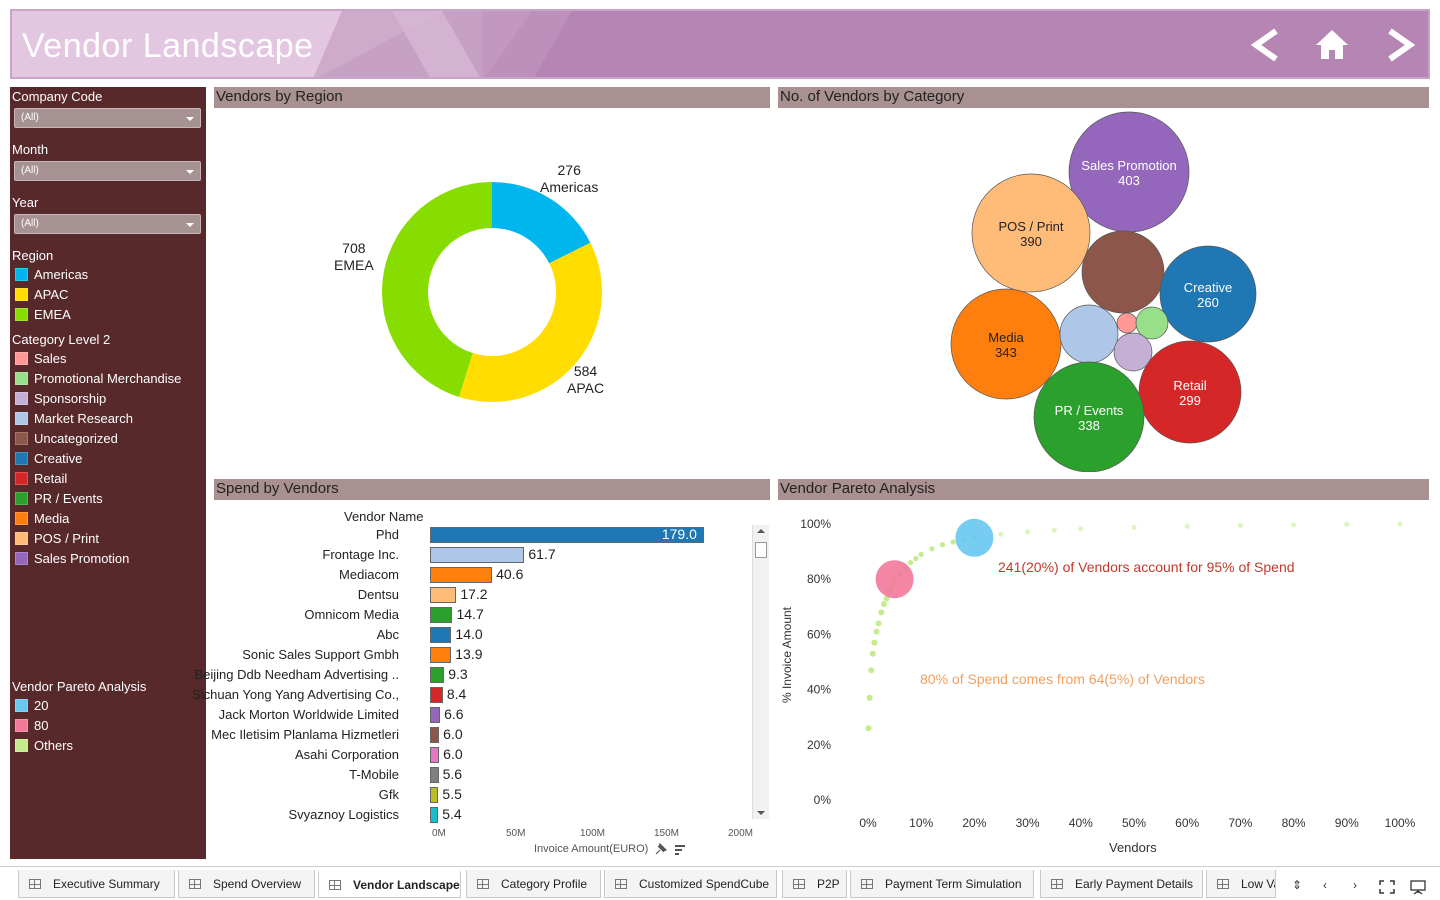 This screenshot has height=900, width=1440. Describe the element at coordinates (530, 322) in the screenshot. I see `donut-slice-apac` at that location.